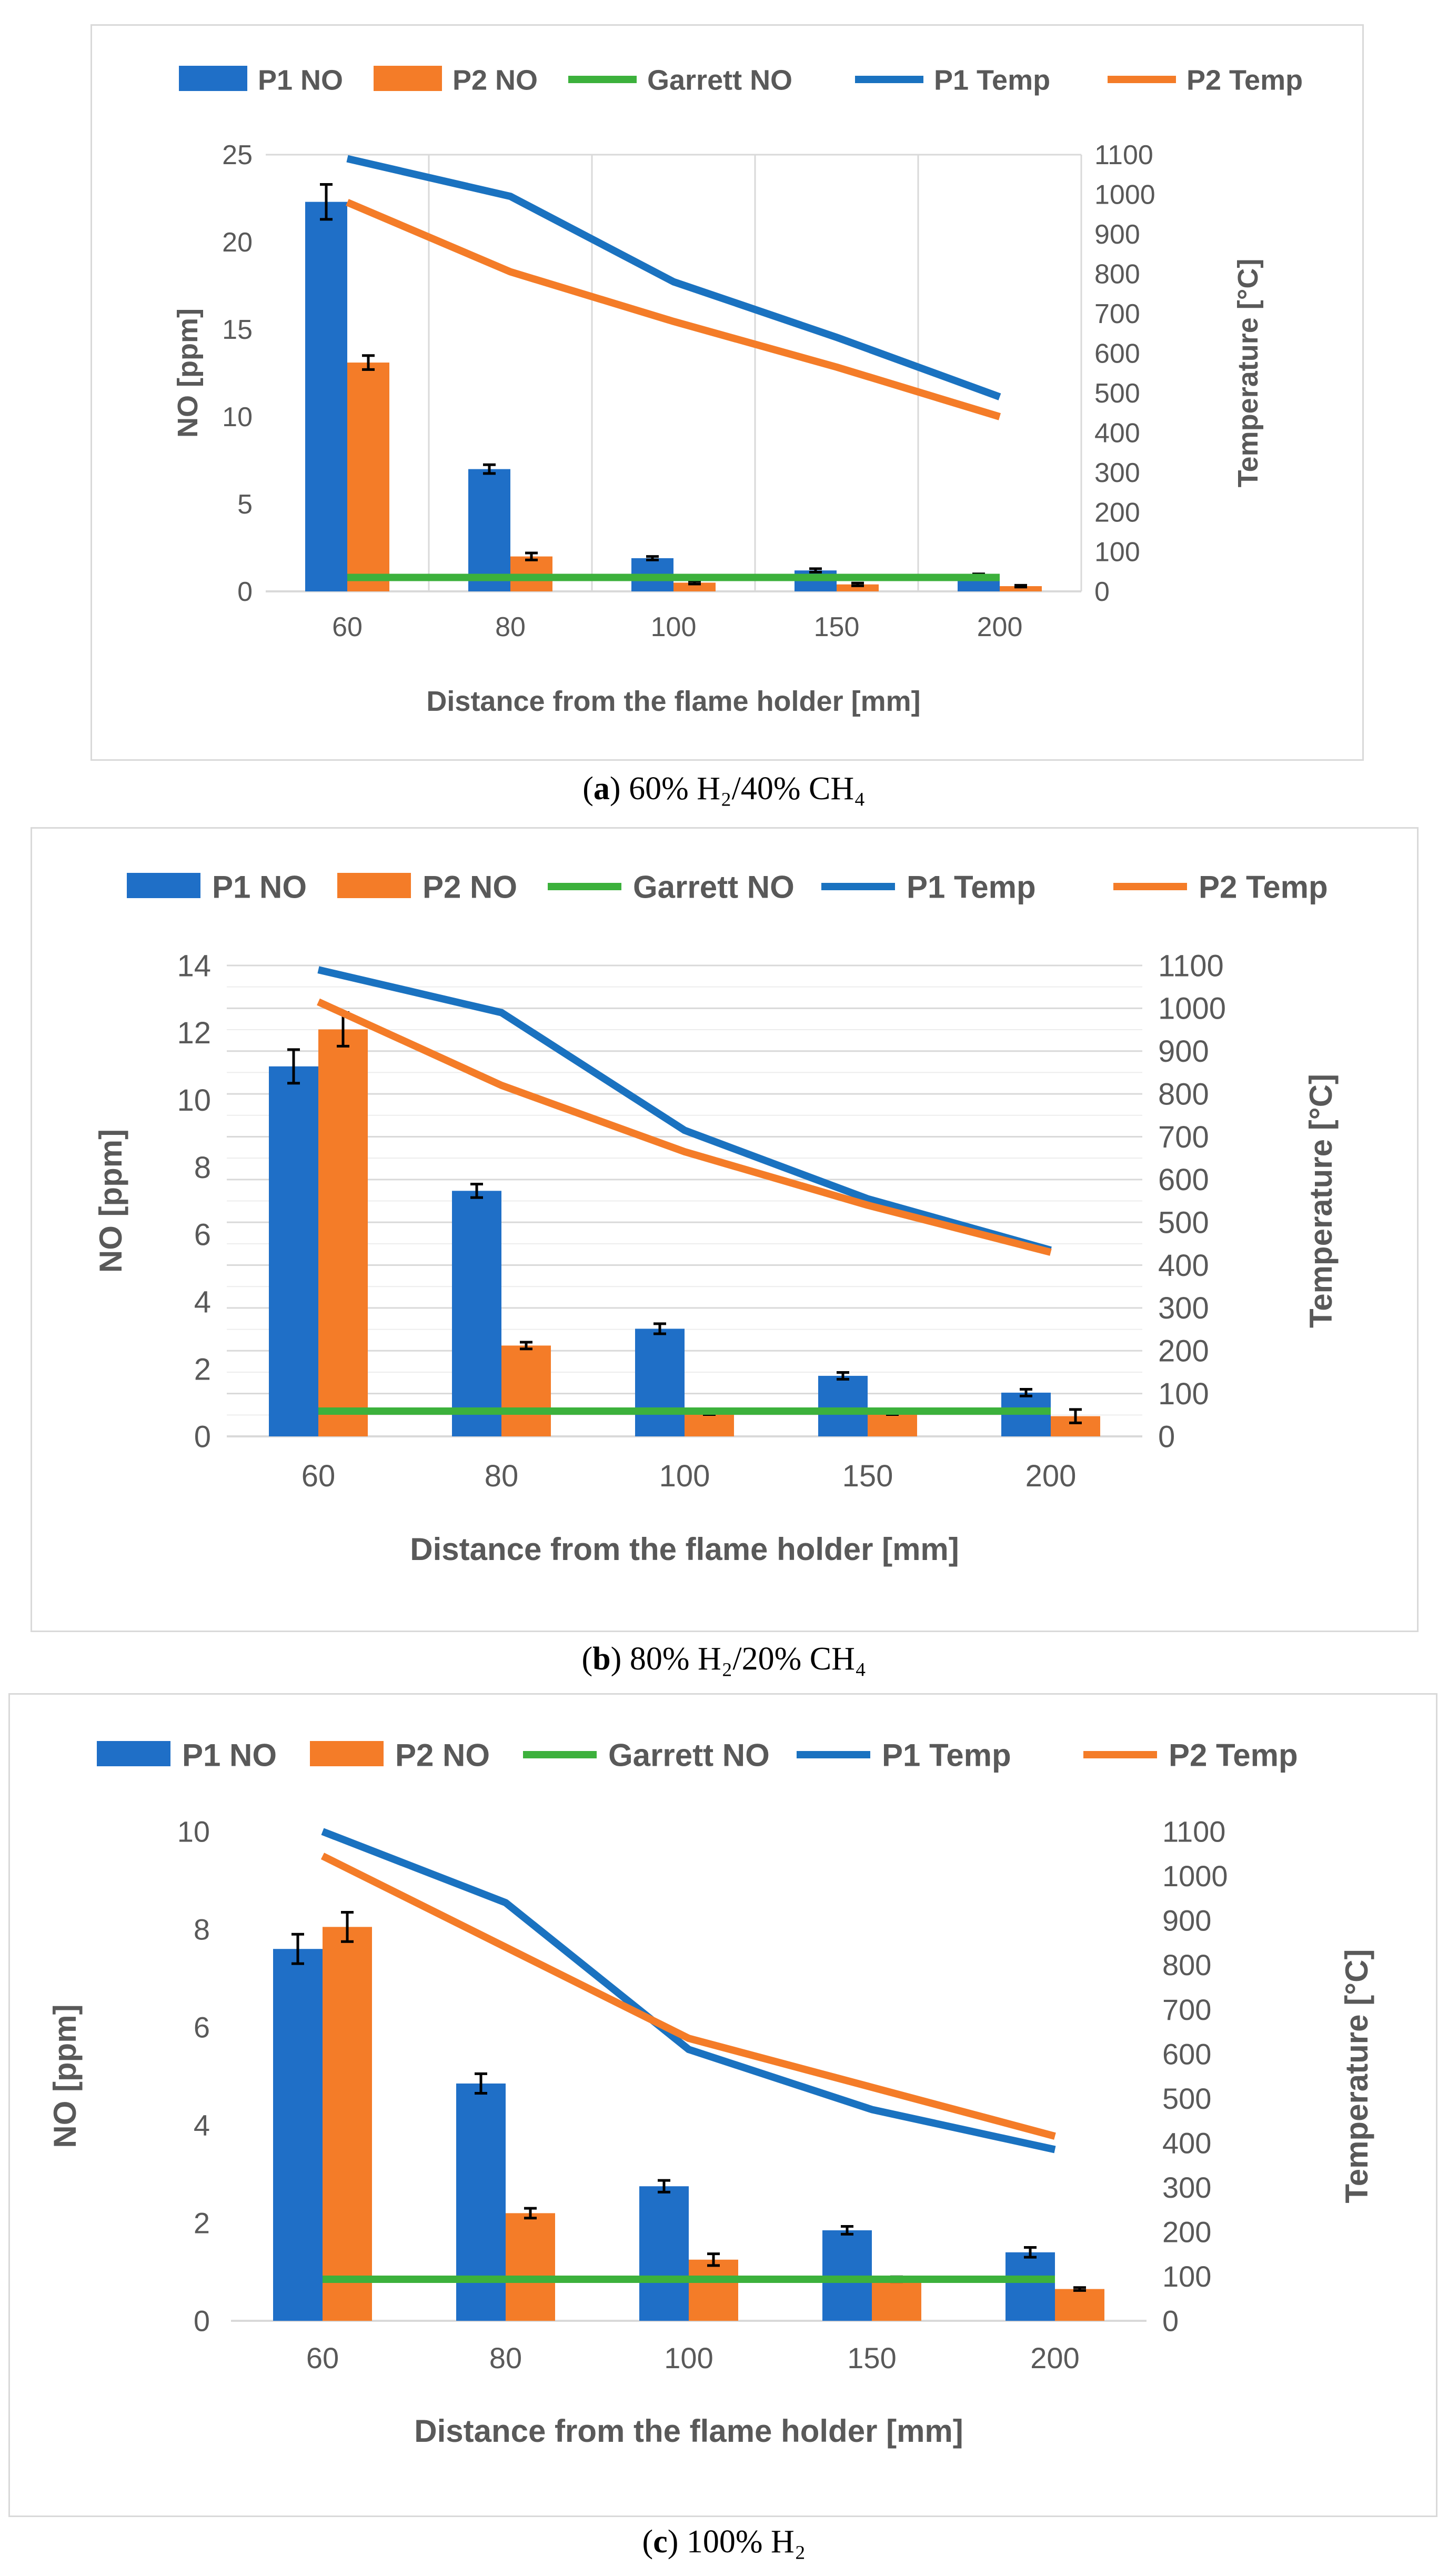 This screenshot has width=1448, height=2576. I want to click on legend-p2-no-label: P2 NO, so click(470, 887).